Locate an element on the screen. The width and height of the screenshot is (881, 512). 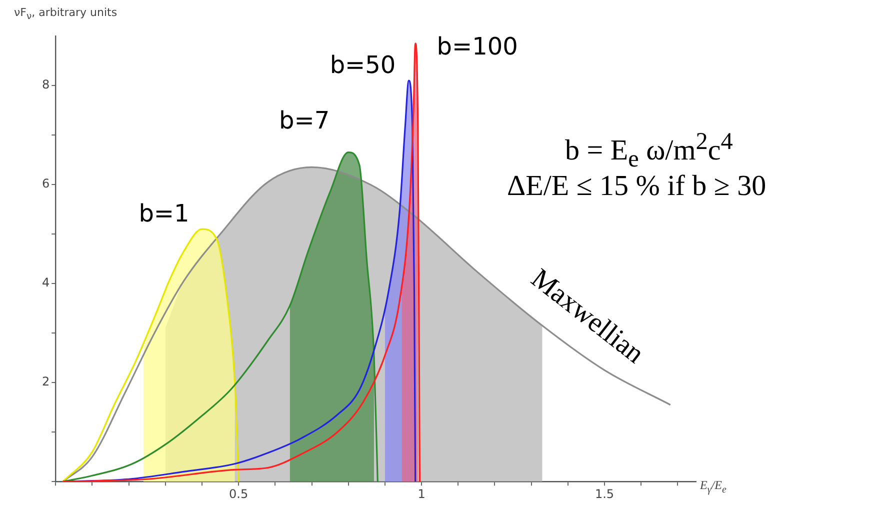
x-axis-title: E$_{γ}$/E$_{e}$ is located at coordinates (713, 487).